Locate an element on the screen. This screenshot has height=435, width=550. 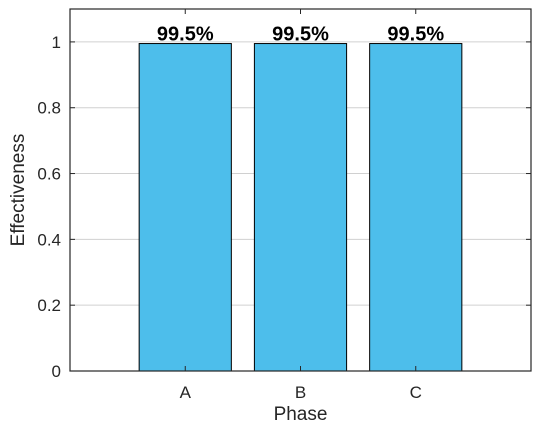
y-tick-label: 0 is located at coordinates (56, 371).